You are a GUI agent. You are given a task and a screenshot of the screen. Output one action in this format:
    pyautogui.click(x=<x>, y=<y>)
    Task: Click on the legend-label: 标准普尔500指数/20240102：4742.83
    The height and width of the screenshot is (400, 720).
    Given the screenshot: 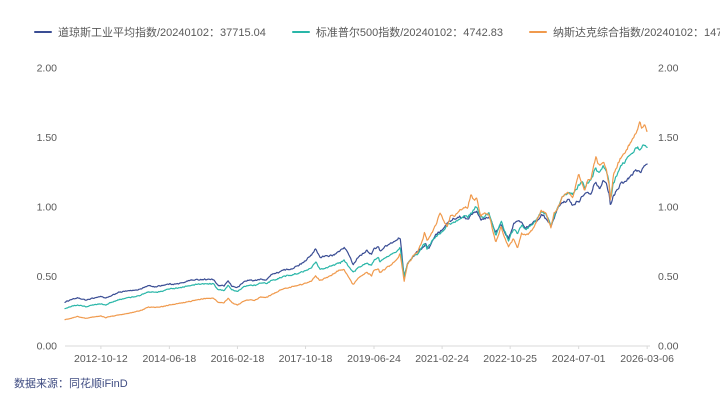 What is the action you would take?
    pyautogui.click(x=409, y=33)
    